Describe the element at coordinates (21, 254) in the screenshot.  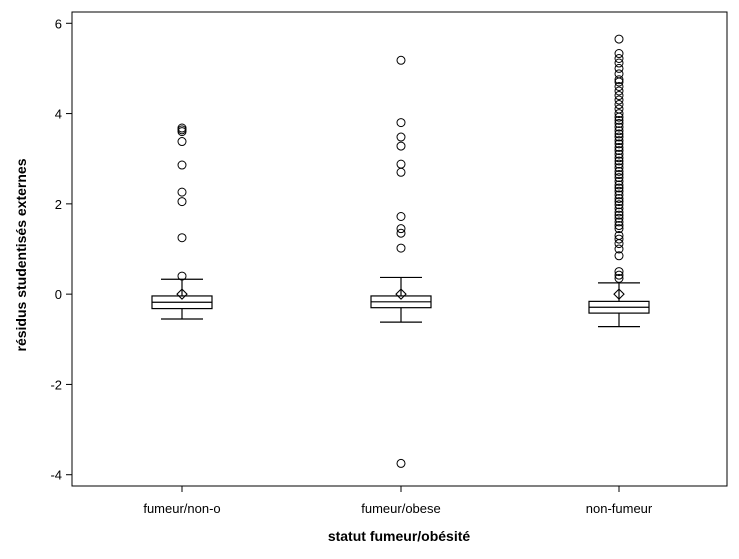
I see `y-axis-title: résidus studentisés externes` at that location.